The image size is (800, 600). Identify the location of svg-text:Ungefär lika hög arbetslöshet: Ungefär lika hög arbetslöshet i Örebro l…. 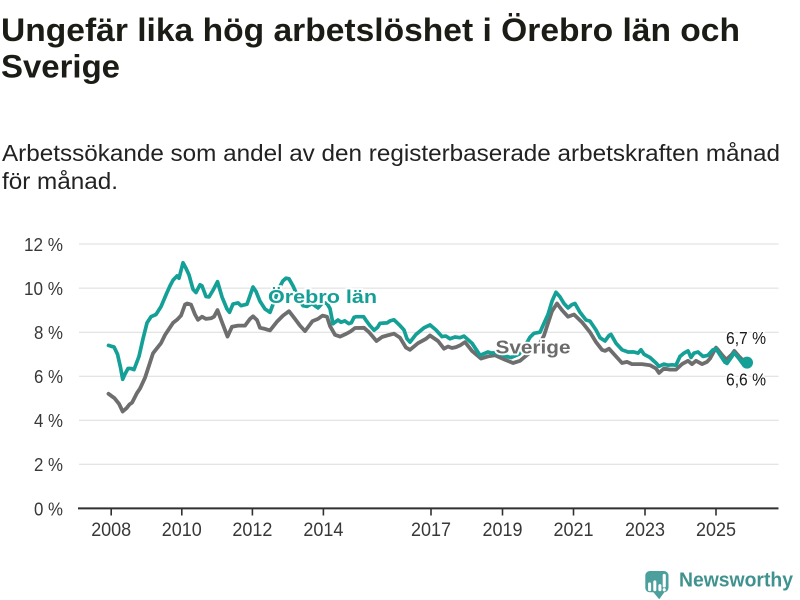
(370, 30).